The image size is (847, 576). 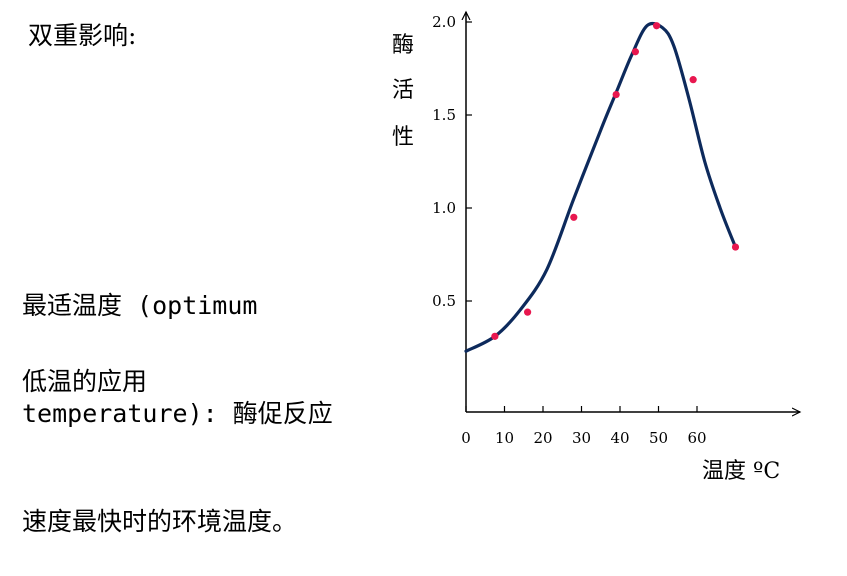 What do you see at coordinates (140, 305) in the screenshot?
I see `definition-line: 最适温度 (optimum` at bounding box center [140, 305].